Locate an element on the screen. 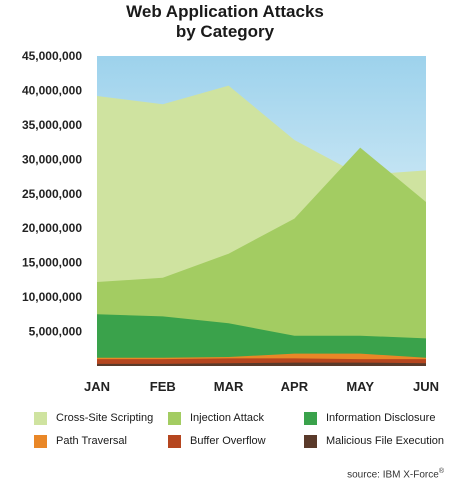  legend-item-buffer-overflow: Buffer Overflow is located at coordinates (217, 441).